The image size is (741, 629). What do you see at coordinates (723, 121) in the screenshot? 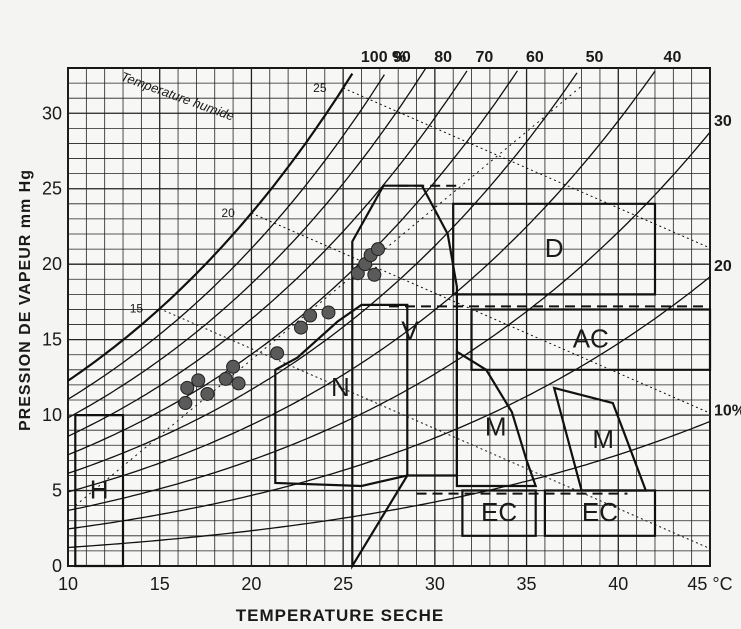
I see `rh-label: 30` at bounding box center [723, 121].